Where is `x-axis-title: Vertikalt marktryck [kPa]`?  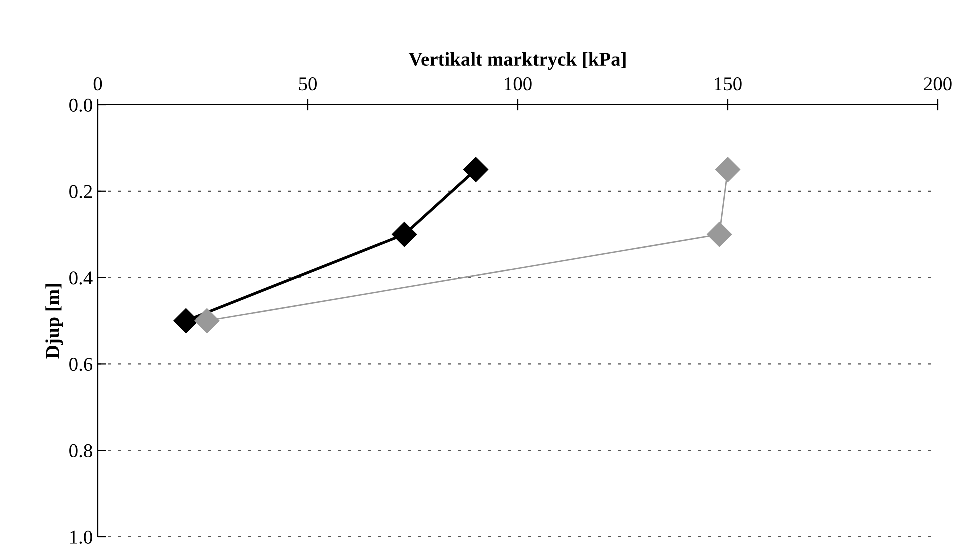
x-axis-title: Vertikalt marktryck [kPa] is located at coordinates (517, 61).